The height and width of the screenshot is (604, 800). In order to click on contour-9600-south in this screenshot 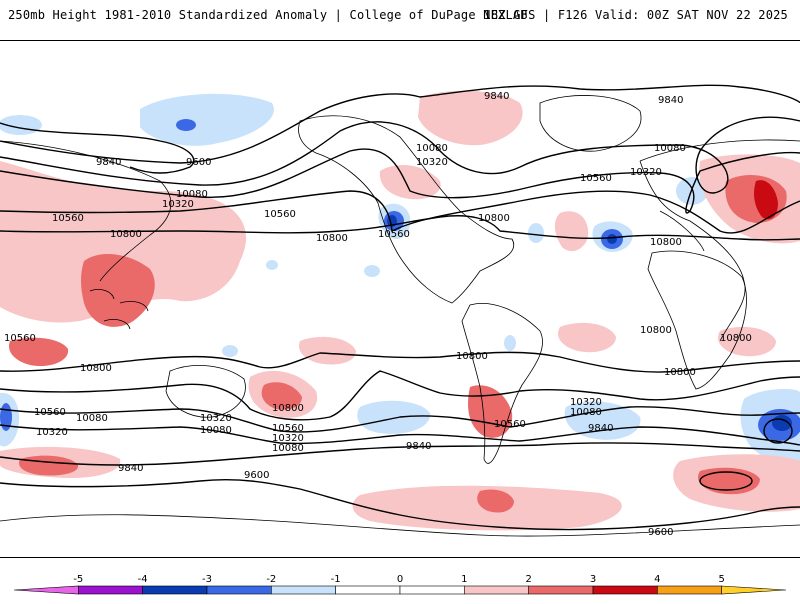, I will do `click(400, 505)`.